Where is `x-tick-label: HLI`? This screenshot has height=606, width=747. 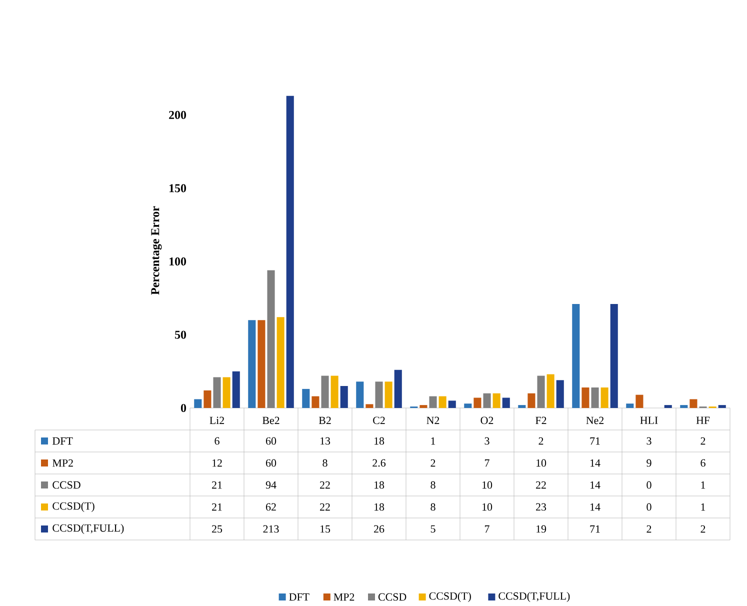 x-tick-label: HLI is located at coordinates (649, 420).